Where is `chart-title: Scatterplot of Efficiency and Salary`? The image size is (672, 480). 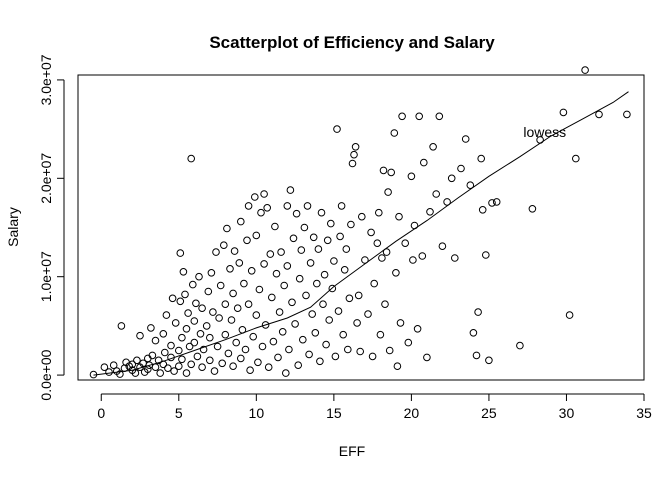
chart-title: Scatterplot of Efficiency and Salary is located at coordinates (352, 42).